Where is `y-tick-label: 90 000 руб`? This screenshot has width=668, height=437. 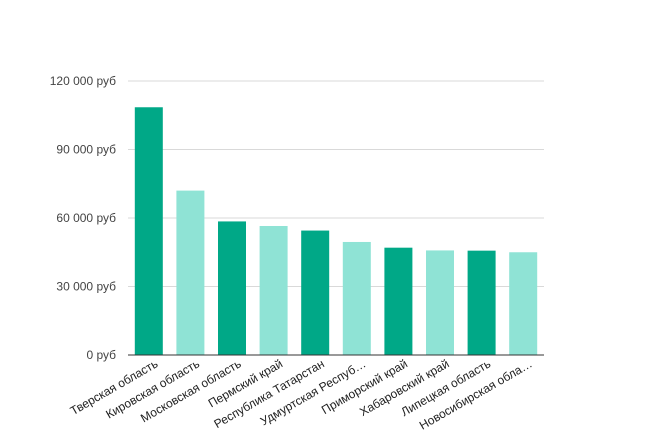 y-tick-label: 90 000 руб is located at coordinates (86, 150).